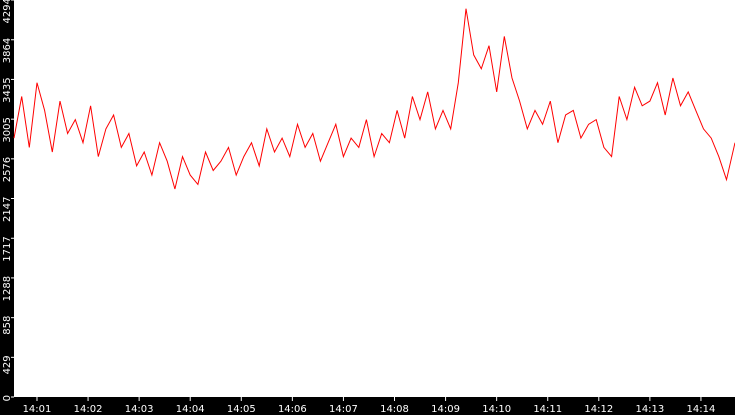 The width and height of the screenshot is (735, 415). I want to click on x-tick-label: 14:03, so click(139, 409).